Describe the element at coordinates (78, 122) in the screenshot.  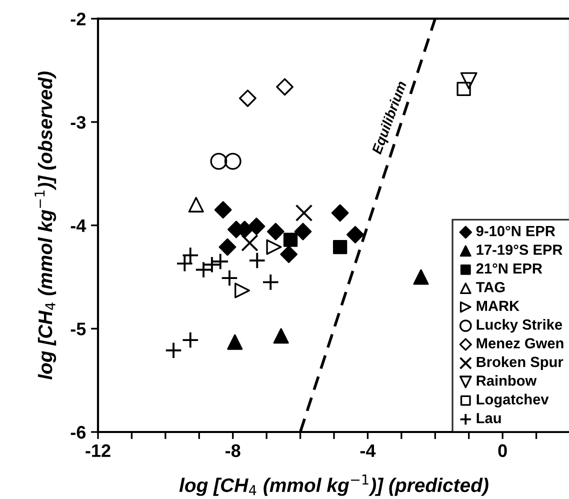
I see `y-tick-label: -3` at that location.